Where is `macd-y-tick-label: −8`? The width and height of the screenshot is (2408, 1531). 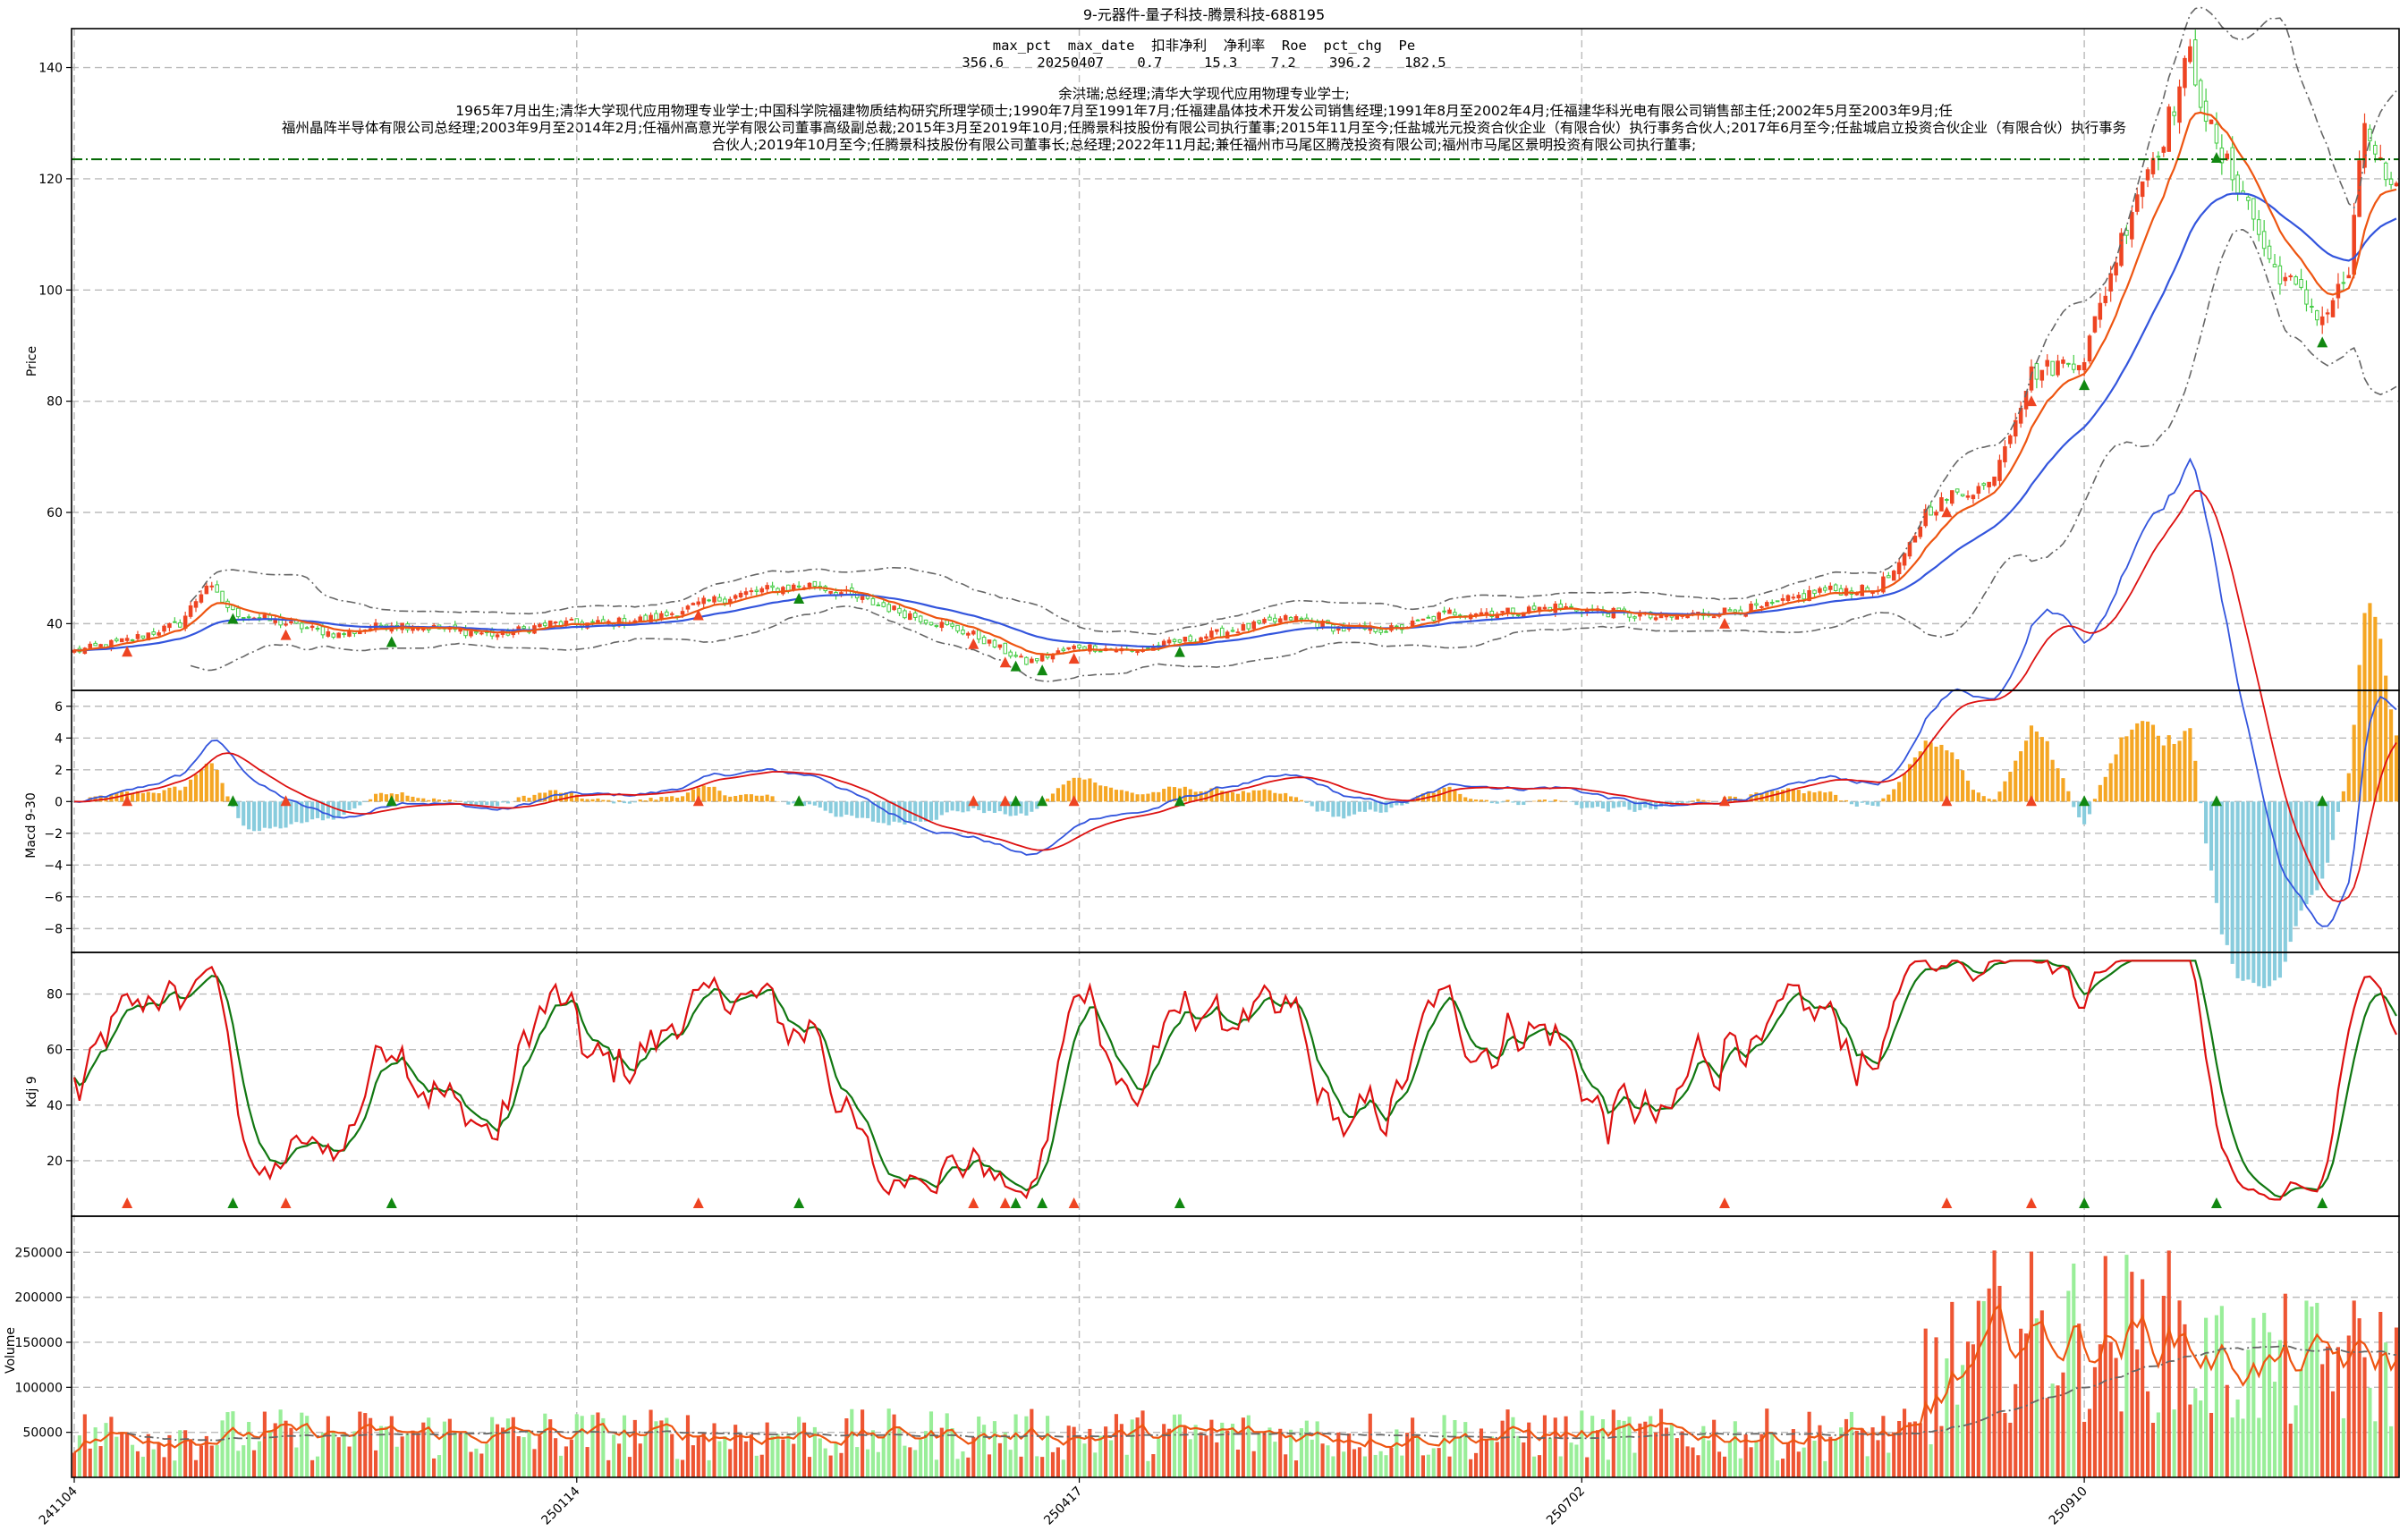 macd-y-tick-label: −8 is located at coordinates (53, 929).